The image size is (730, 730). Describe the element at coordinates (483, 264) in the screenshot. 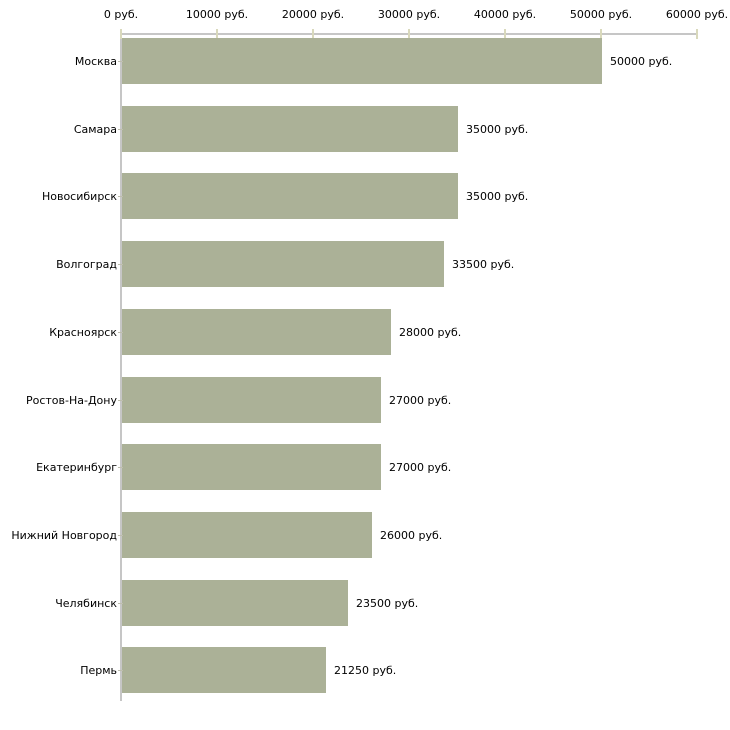

I see `value-label: 33500 руб.` at that location.